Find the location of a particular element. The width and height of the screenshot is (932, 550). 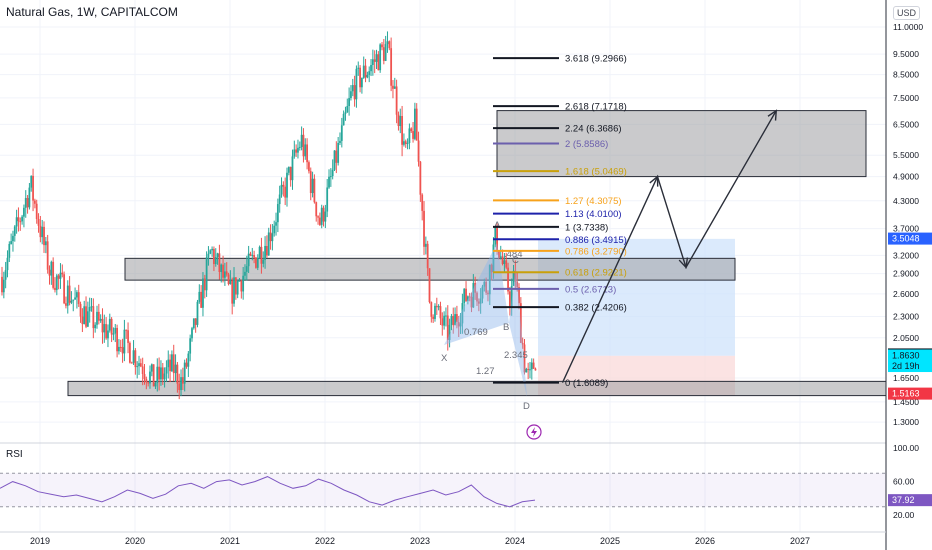

fib-label: 2.24 (6.3686) is located at coordinates (593, 129).